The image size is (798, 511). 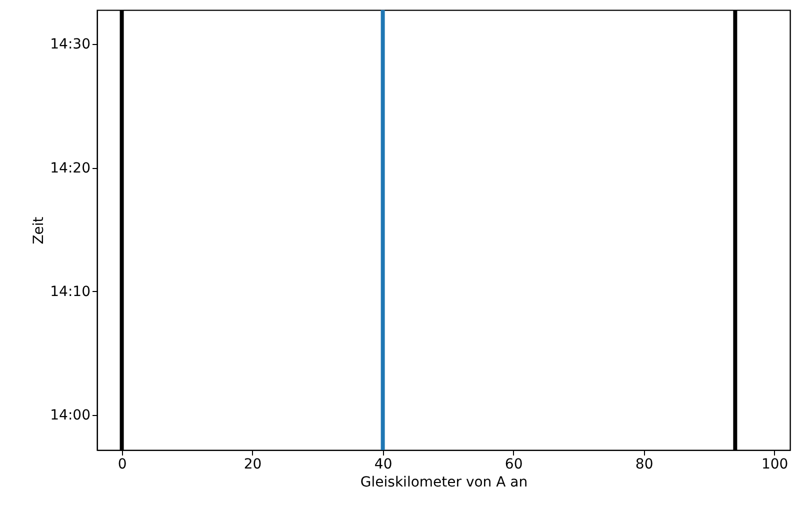 I want to click on x-tick-label: 80, so click(x=644, y=464).